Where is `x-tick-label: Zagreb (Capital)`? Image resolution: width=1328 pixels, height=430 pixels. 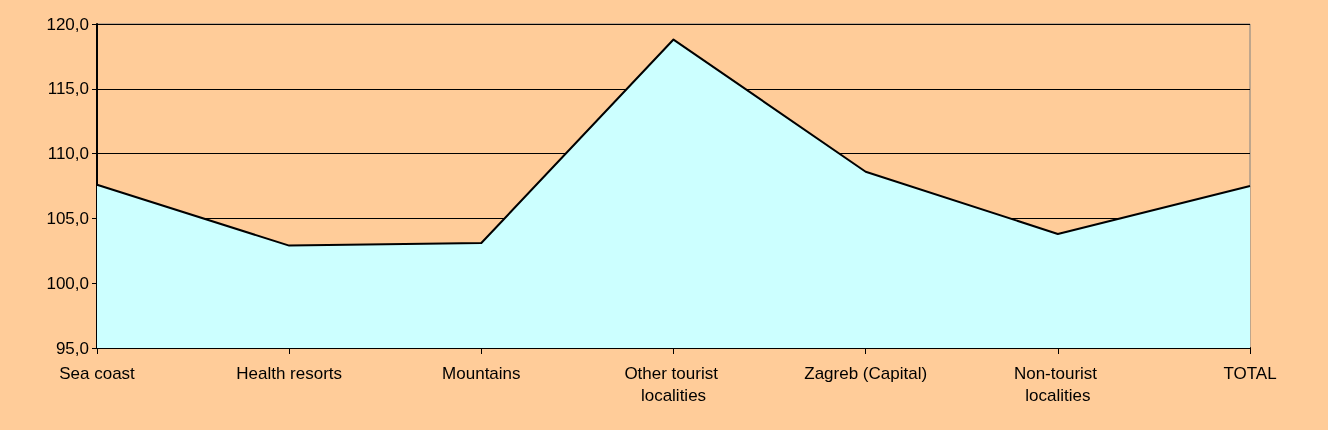 x-tick-label: Zagreb (Capital) is located at coordinates (866, 373).